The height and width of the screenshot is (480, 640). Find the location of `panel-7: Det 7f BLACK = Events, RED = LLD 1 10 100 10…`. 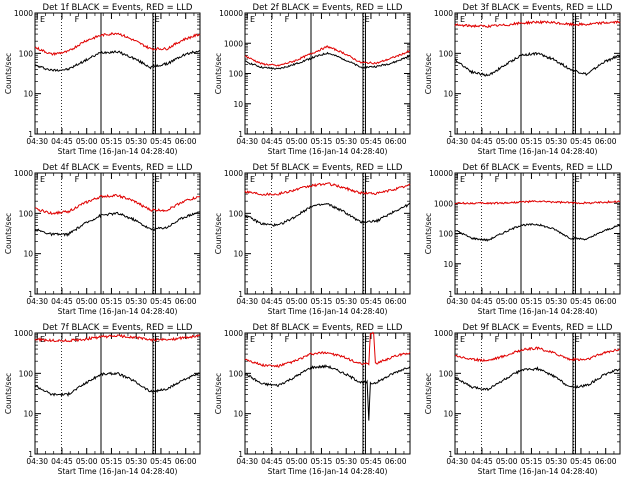

panel-7: Det 7f BLACK = Events, RED = LLD 1 10 100 10… is located at coordinates (102, 399).